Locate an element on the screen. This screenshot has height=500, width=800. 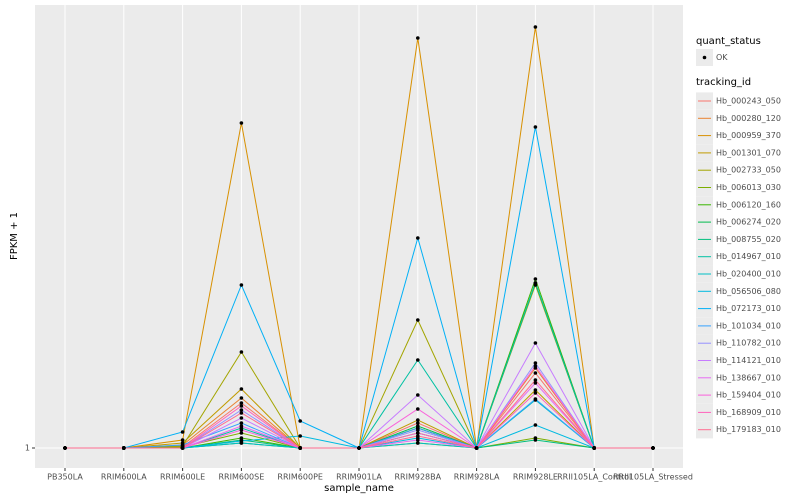
legend-label: Hb_006274_020 is located at coordinates (748, 222).